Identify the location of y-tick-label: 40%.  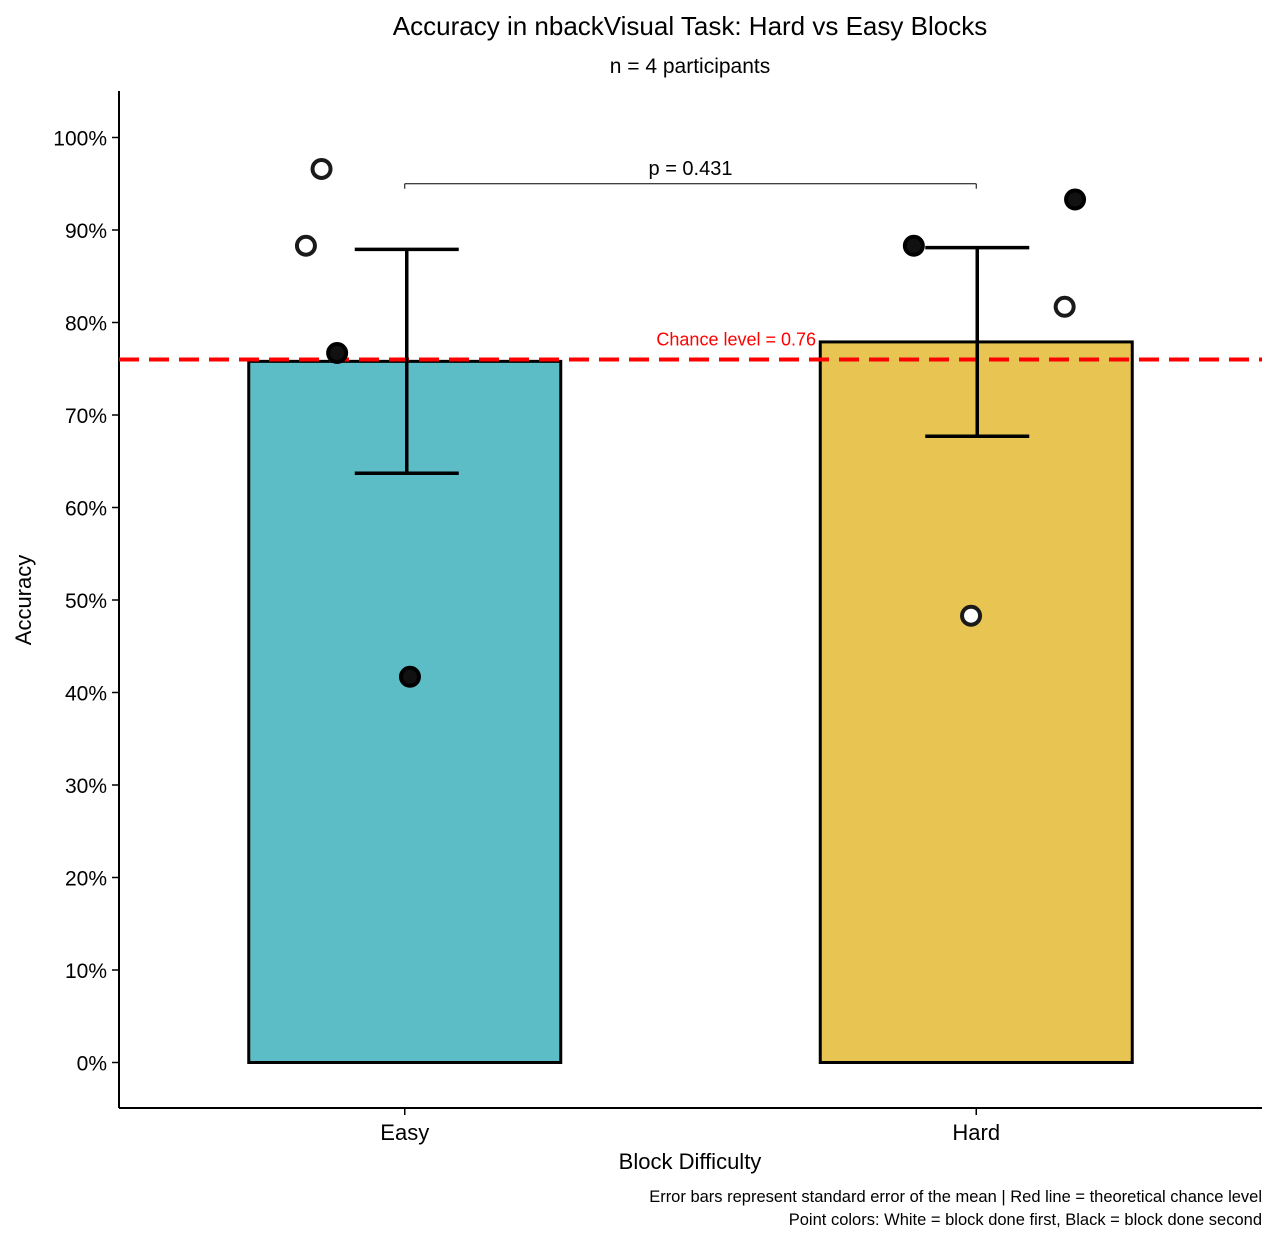
(86, 694).